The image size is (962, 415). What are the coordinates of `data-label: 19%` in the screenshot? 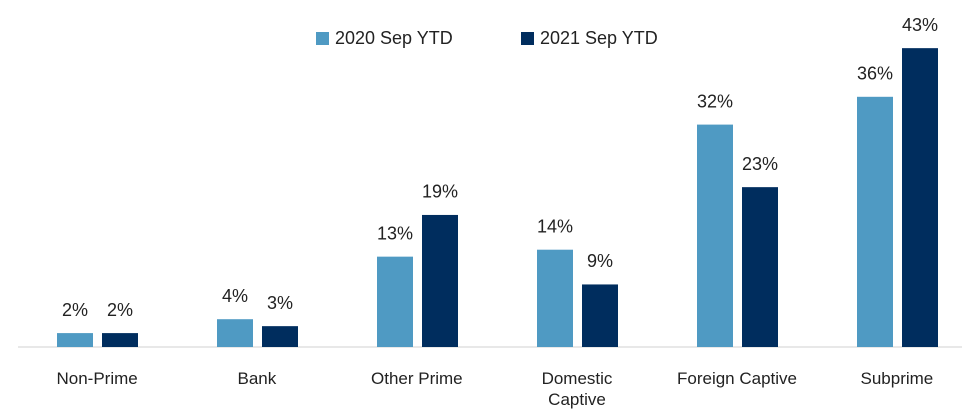 It's located at (440, 192).